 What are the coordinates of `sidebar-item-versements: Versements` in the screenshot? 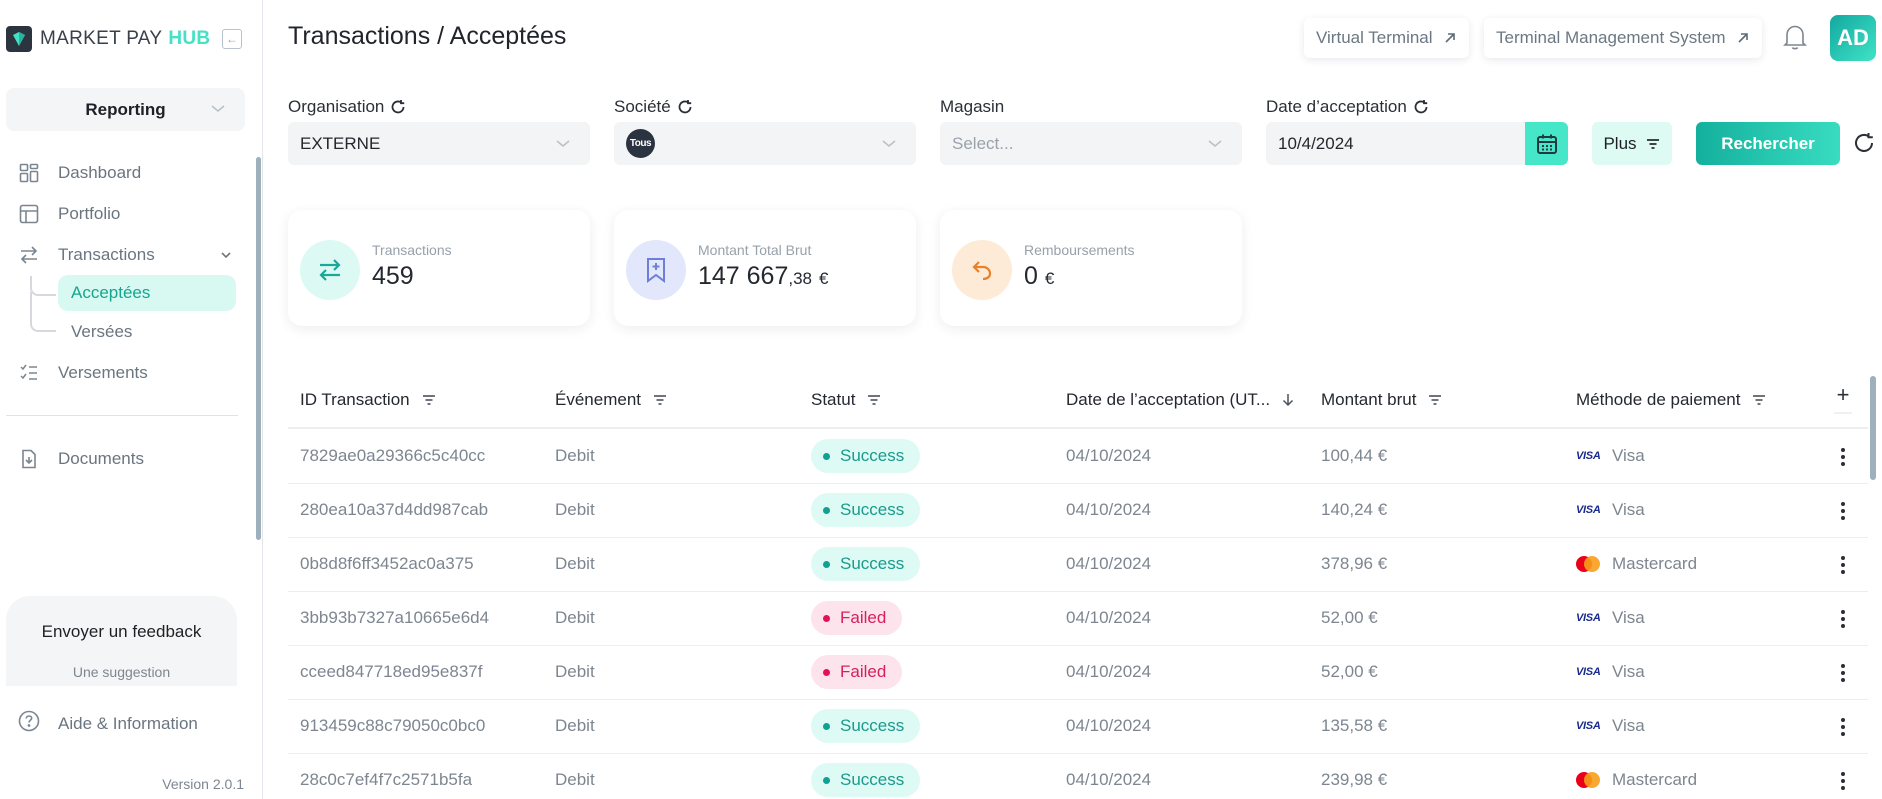 It's located at (83, 373).